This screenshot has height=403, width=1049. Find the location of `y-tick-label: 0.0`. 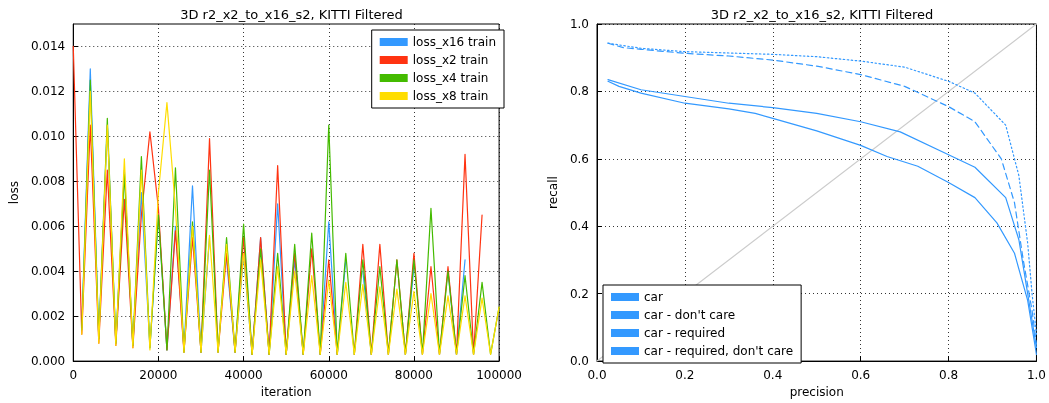

y-tick-label: 0.0 is located at coordinates (579, 361).